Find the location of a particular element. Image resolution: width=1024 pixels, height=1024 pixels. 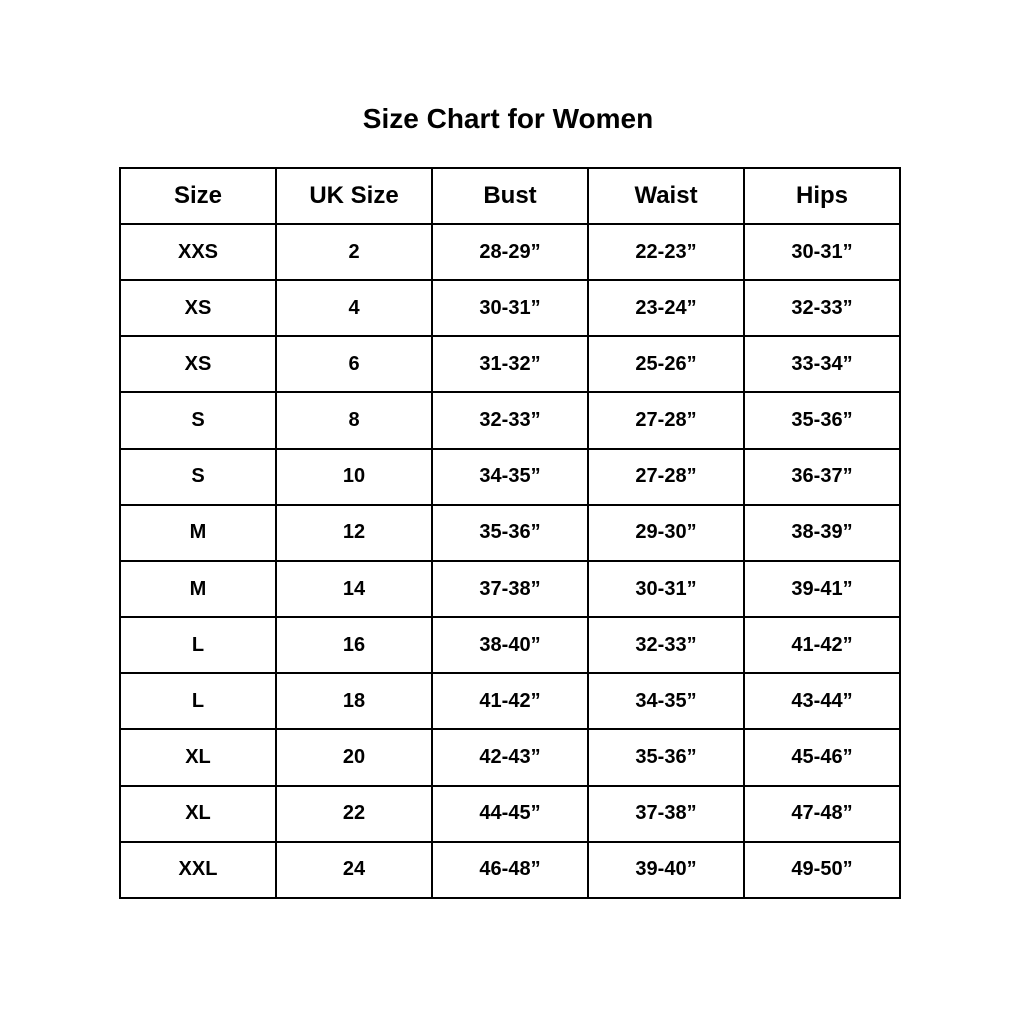

table-cell: 42-43” is located at coordinates (510, 757).